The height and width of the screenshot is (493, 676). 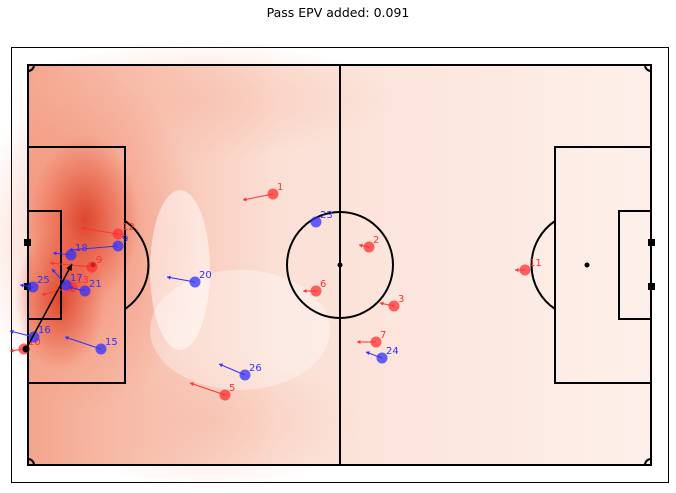 What do you see at coordinates (376, 240) in the screenshot?
I see `player-number: 2` at bounding box center [376, 240].